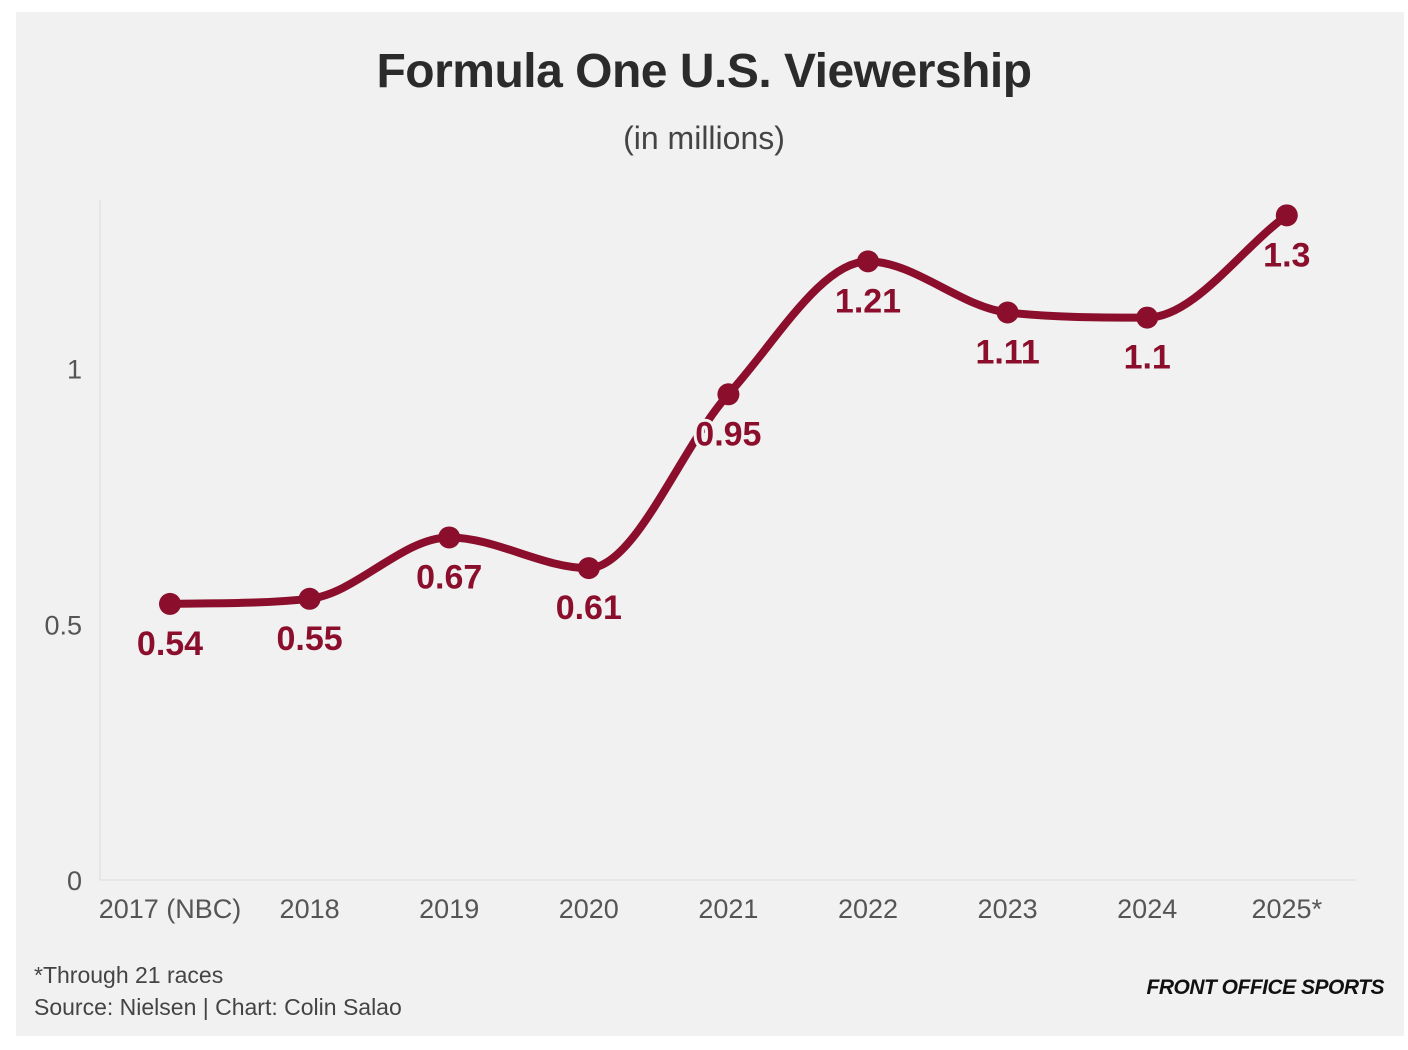  What do you see at coordinates (868, 909) in the screenshot?
I see `x-tick-label: 2022` at bounding box center [868, 909].